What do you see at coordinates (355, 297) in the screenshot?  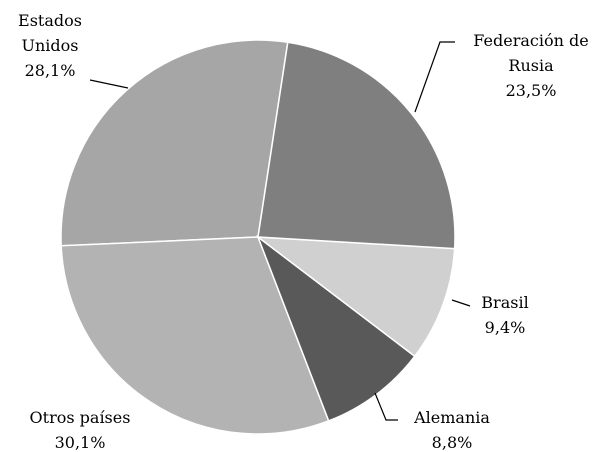 I see `pie-slice` at bounding box center [355, 297].